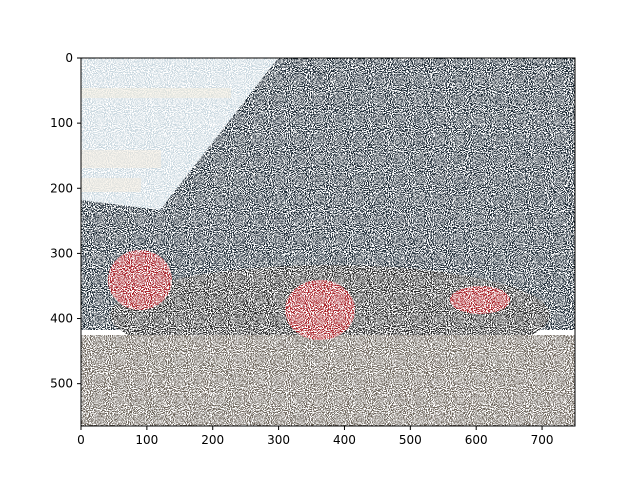 This screenshot has height=480, width=640. Describe the element at coordinates (61, 384) in the screenshot. I see `y-tick-label: 500` at that location.